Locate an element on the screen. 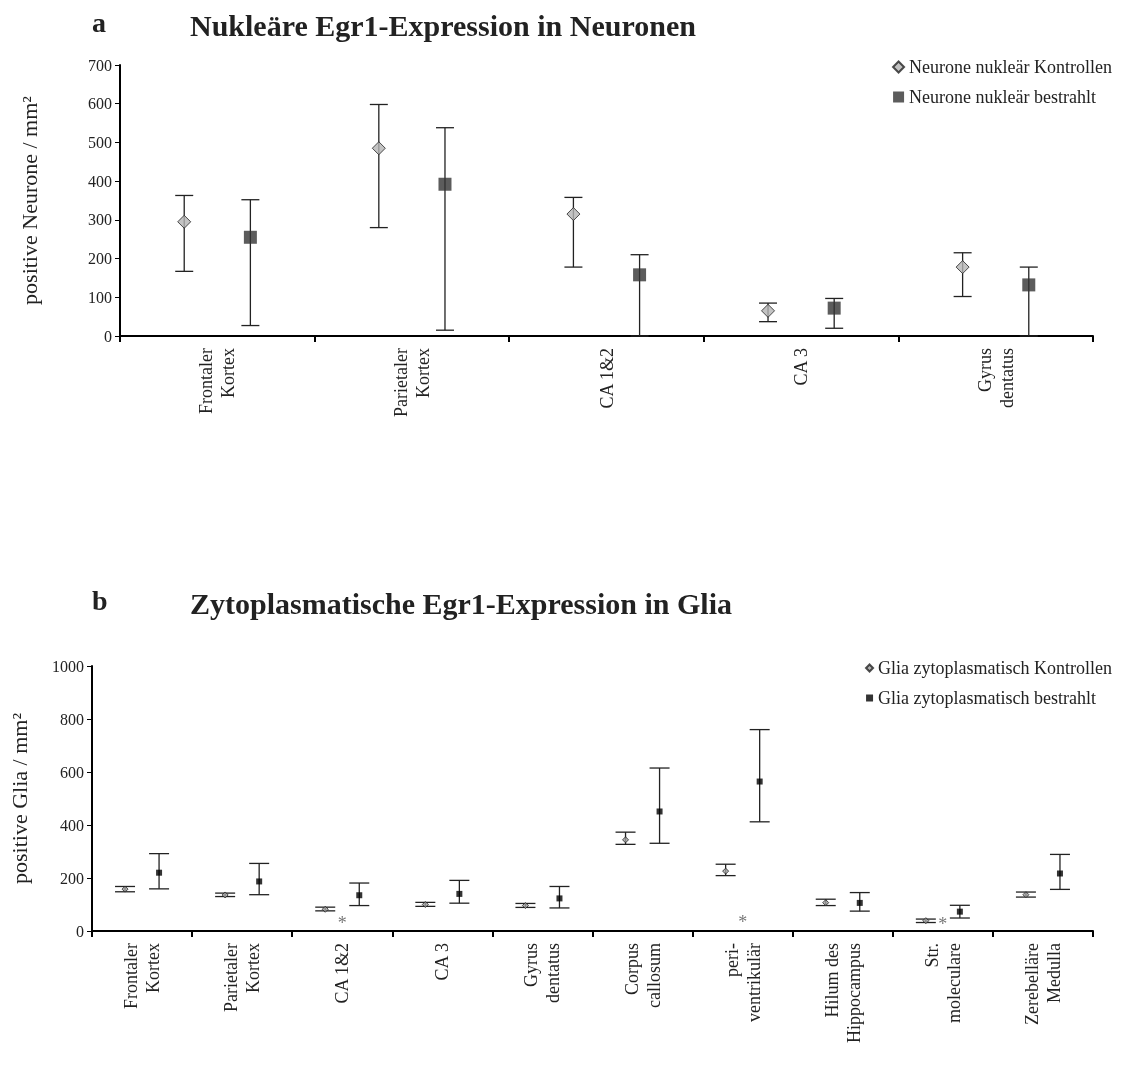  text: a is located at coordinates (99, 22).